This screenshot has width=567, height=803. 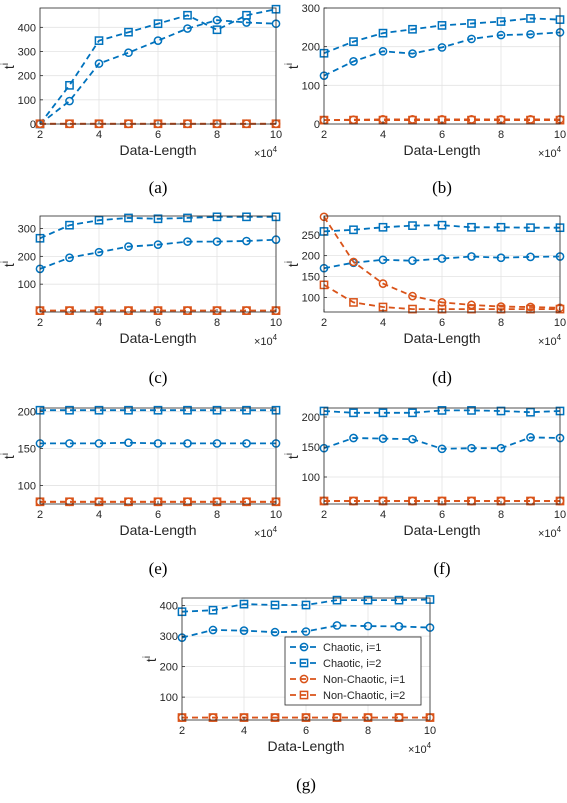 What do you see at coordinates (442, 568) in the screenshot?
I see `subplot-caption: (f)` at bounding box center [442, 568].